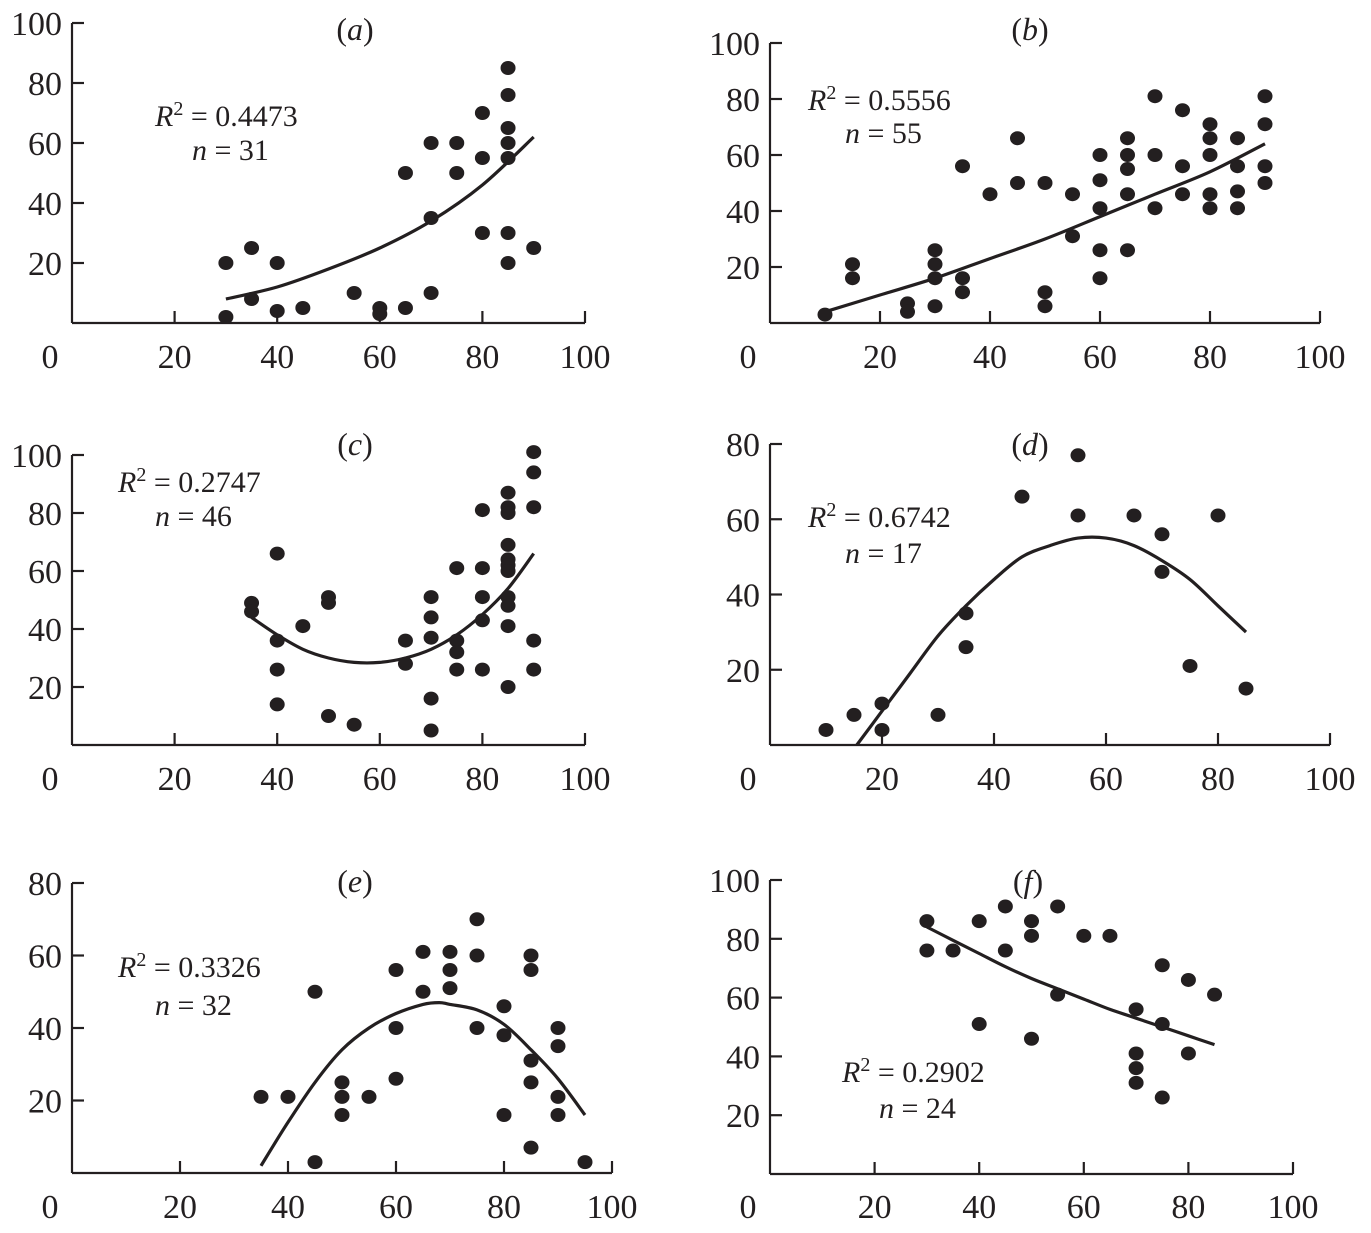 The width and height of the screenshot is (1371, 1233). I want to click on panel-letter: e, so click(355, 881).